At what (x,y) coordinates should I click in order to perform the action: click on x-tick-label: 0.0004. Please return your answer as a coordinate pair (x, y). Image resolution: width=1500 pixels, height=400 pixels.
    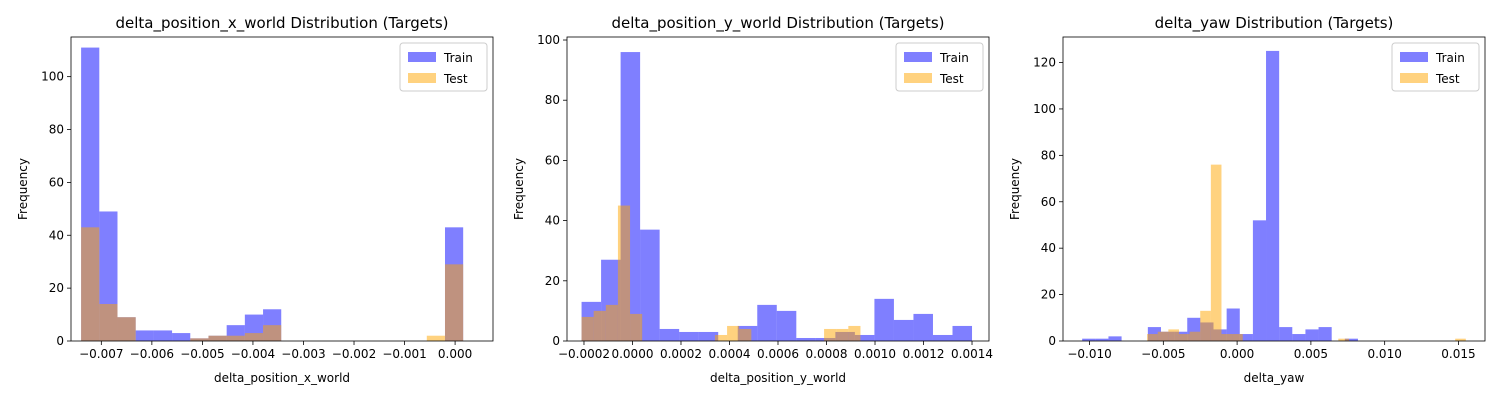
    Looking at the image, I should click on (729, 354).